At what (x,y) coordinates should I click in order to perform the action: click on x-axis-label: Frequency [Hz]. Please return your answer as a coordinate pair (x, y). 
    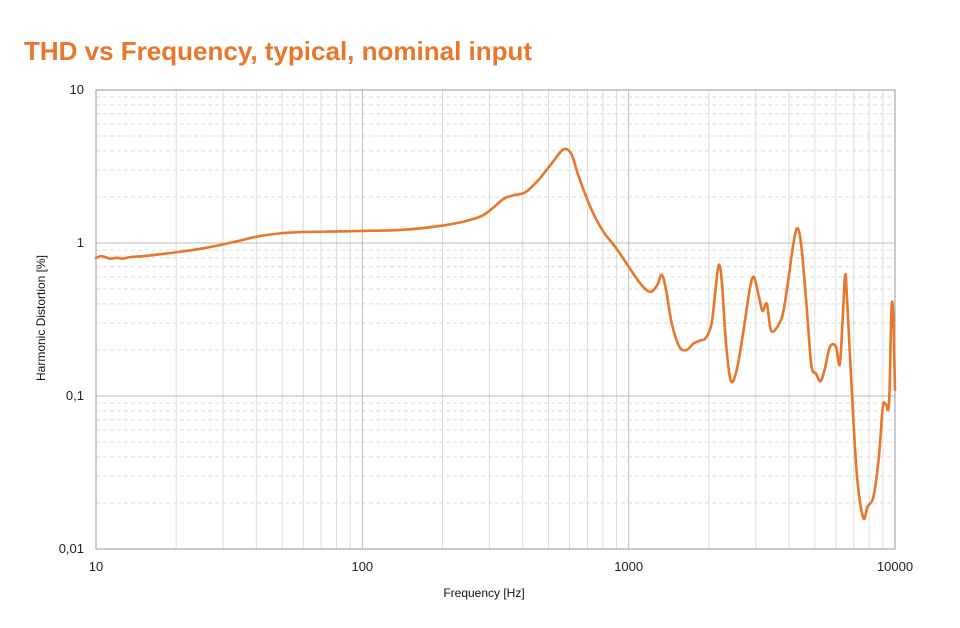
    Looking at the image, I should click on (483, 593).